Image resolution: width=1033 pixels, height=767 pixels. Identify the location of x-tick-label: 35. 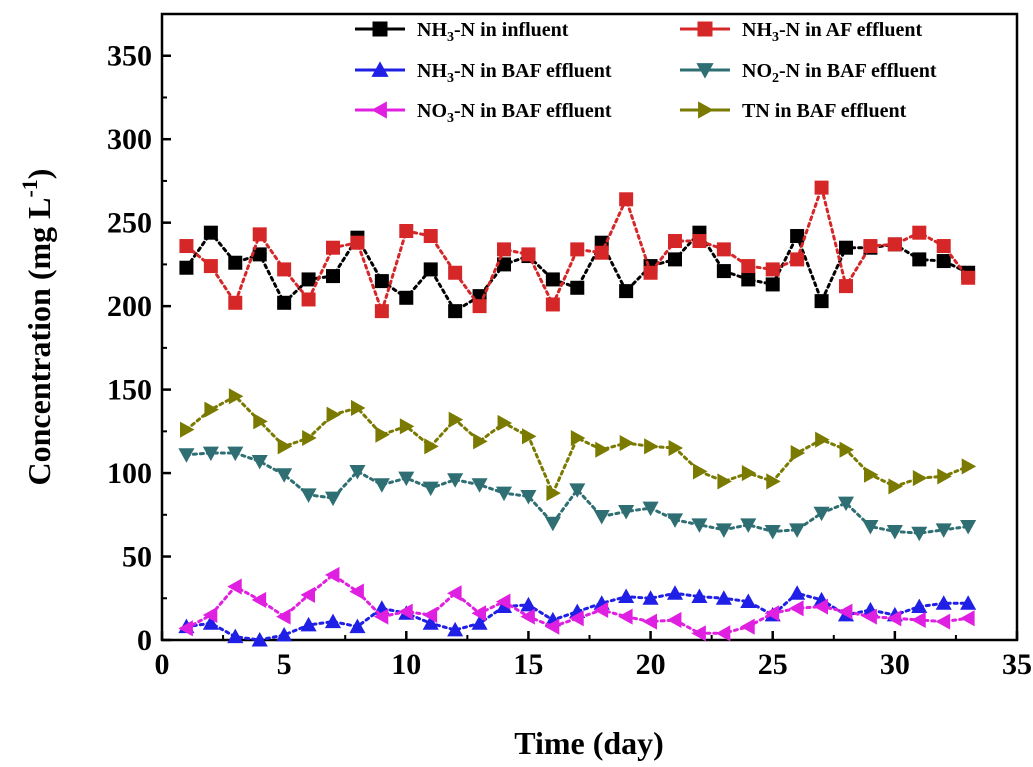
(1017, 664).